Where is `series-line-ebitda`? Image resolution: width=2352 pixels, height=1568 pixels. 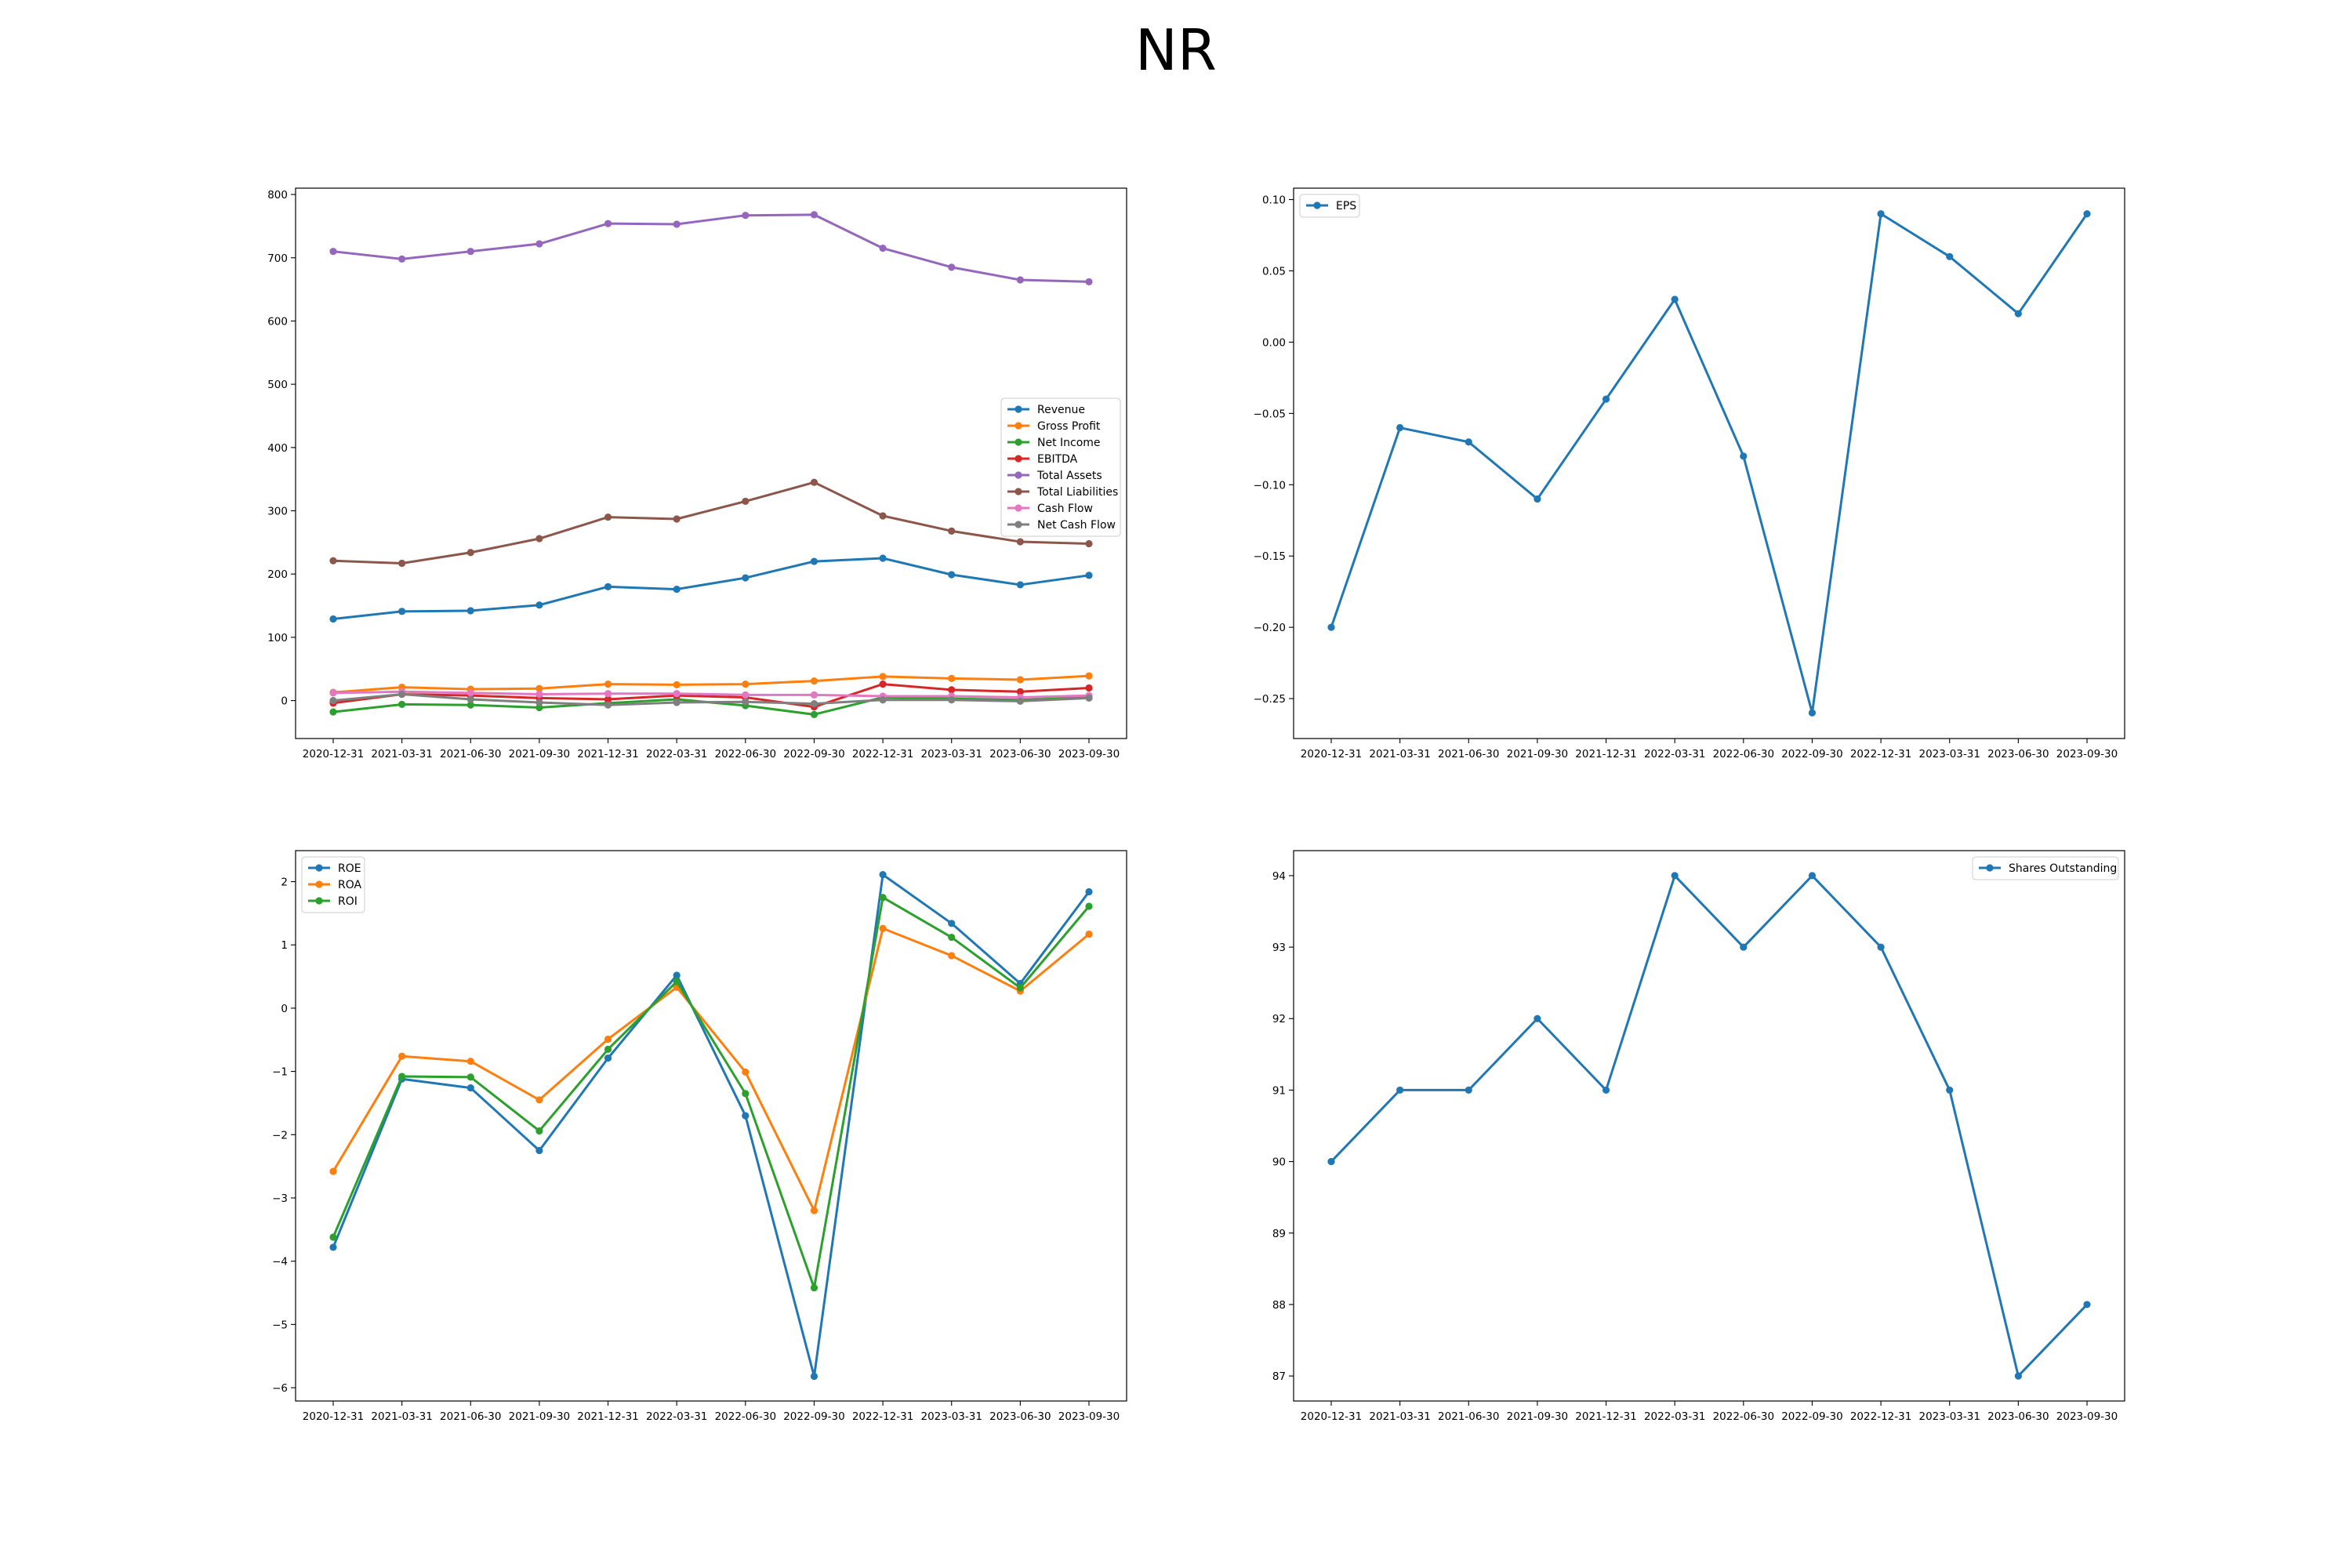 series-line-ebitda is located at coordinates (711, 696).